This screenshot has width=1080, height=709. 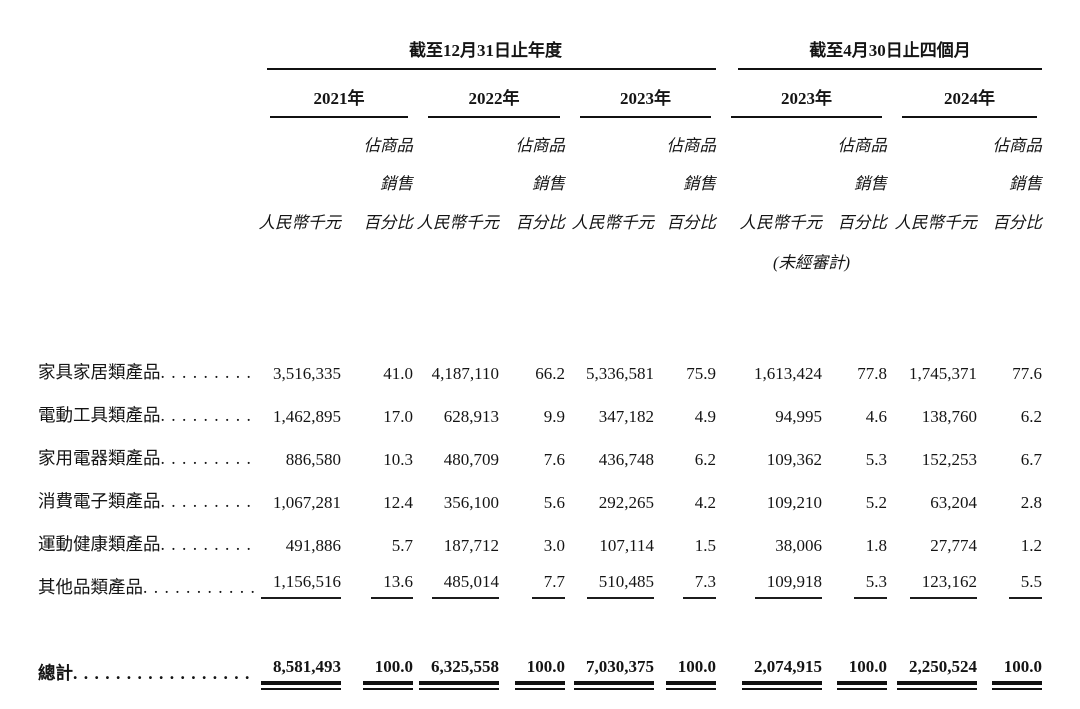 I want to click on amount-cell: 510,485, so click(x=609, y=577).